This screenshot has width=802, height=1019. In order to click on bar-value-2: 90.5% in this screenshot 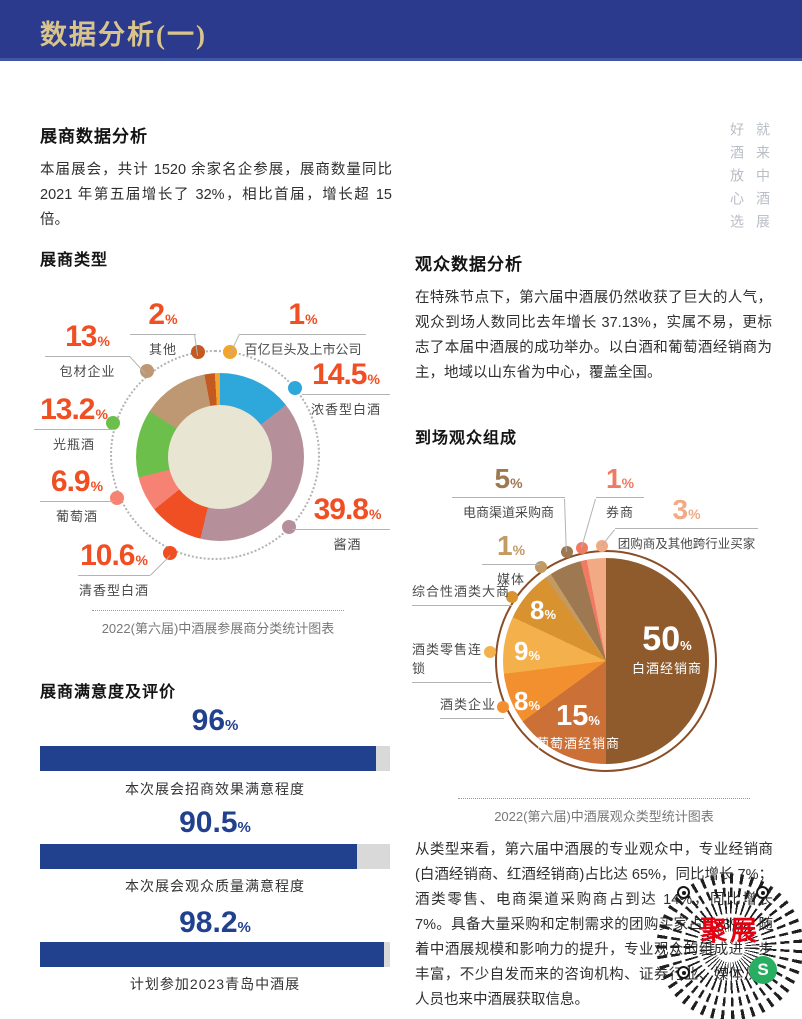, I will do `click(215, 822)`.